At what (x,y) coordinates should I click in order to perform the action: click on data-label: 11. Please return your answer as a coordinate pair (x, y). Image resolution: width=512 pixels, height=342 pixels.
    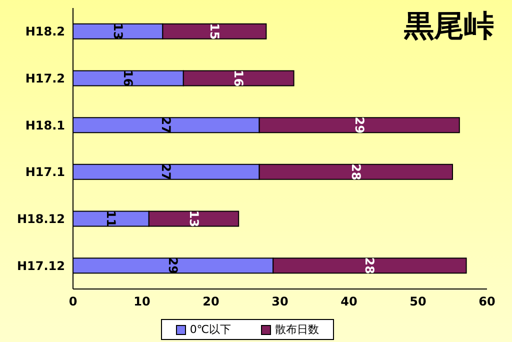
    Looking at the image, I should click on (111, 219).